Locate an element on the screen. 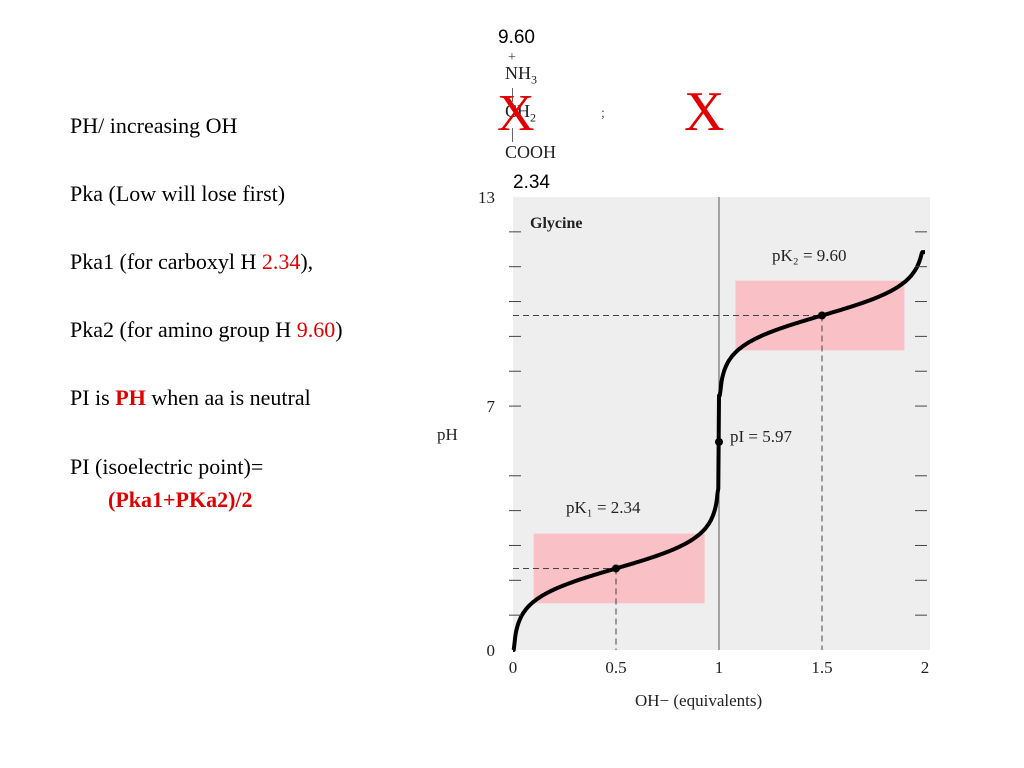 The image size is (1024, 768). note-line-1: PH/ increasing OH is located at coordinates (154, 125).